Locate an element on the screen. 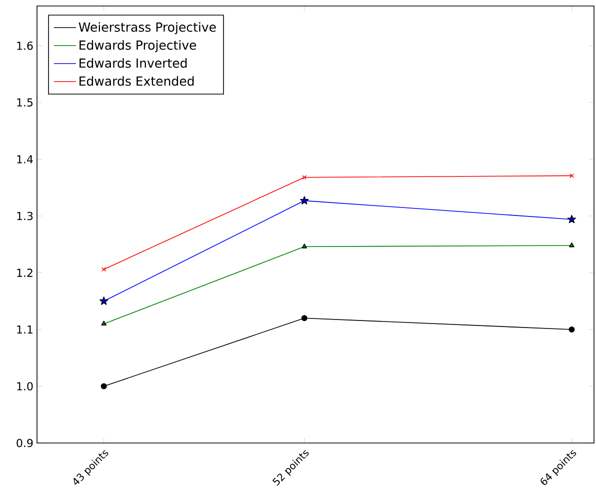 The image size is (596, 496). y-tick-label: 1.5 is located at coordinates (25, 102).